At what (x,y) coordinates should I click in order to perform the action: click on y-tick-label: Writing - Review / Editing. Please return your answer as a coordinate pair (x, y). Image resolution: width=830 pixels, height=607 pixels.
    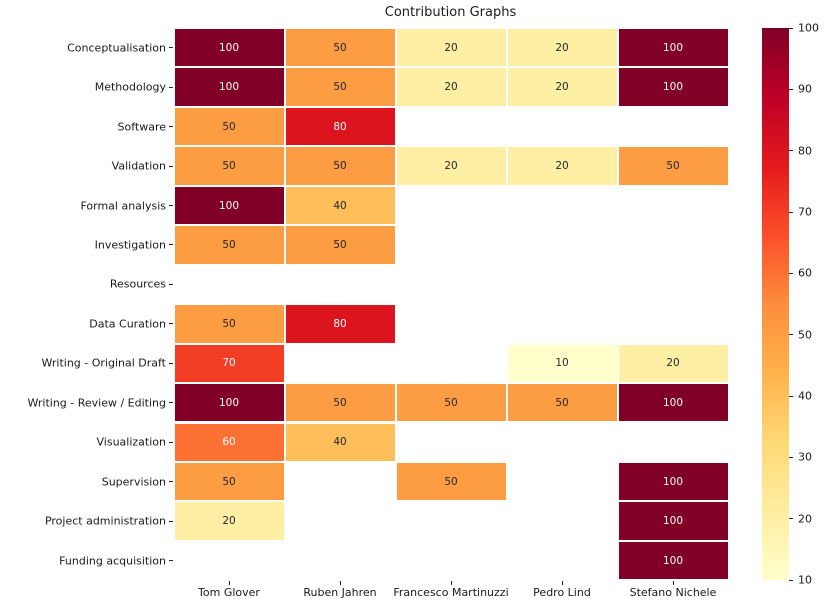
    Looking at the image, I should click on (96, 403).